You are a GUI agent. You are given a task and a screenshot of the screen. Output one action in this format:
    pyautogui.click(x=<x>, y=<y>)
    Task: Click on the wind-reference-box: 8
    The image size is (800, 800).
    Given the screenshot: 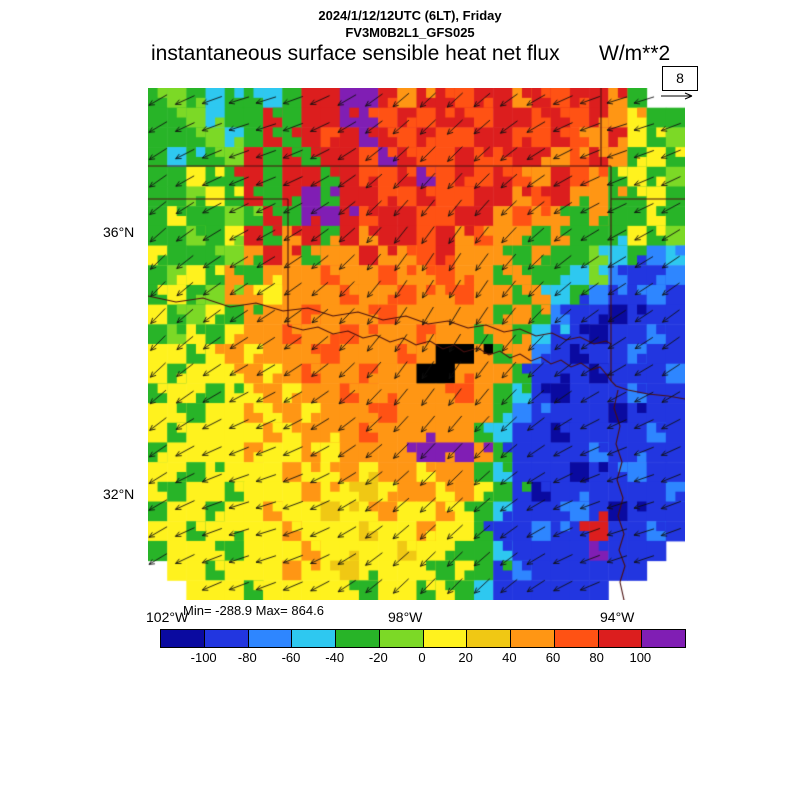 What is the action you would take?
    pyautogui.click(x=680, y=78)
    